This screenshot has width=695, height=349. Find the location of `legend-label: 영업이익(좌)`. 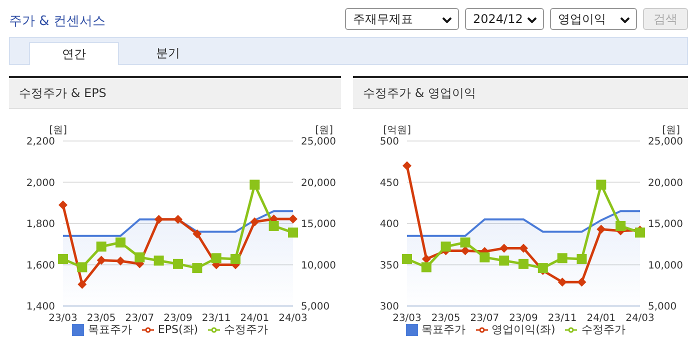

legend-label: 영업이익(좌) is located at coordinates (524, 329).